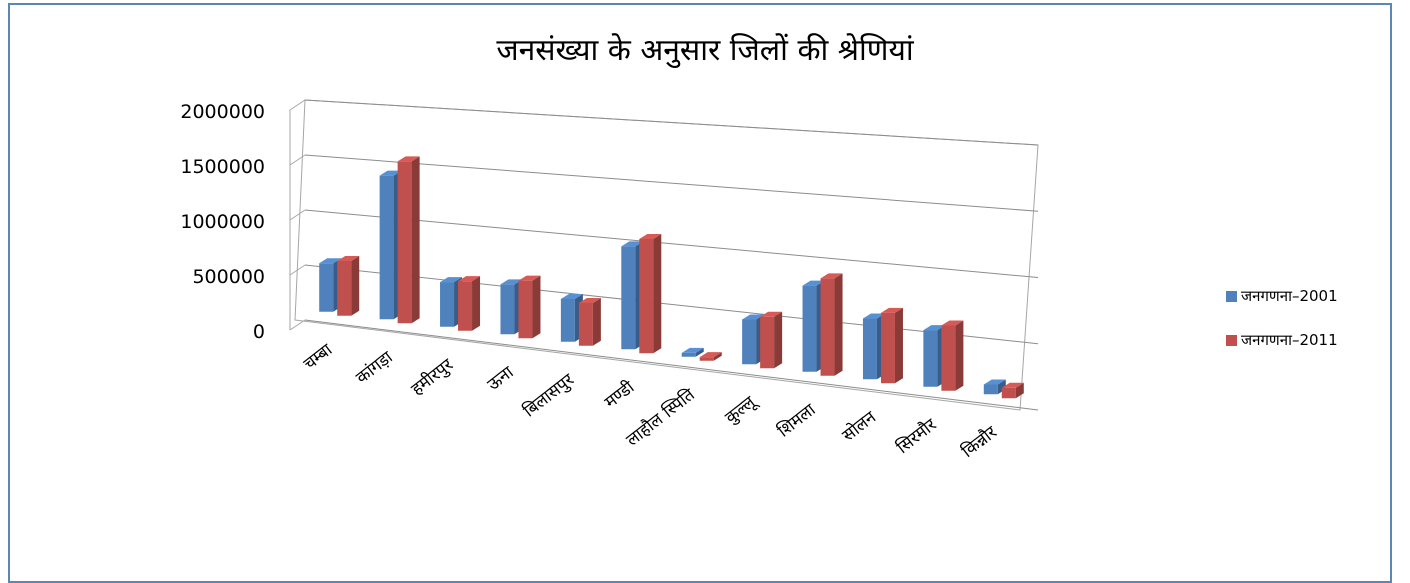  I want to click on x-tick-label: किन्नौर, so click(980, 441).